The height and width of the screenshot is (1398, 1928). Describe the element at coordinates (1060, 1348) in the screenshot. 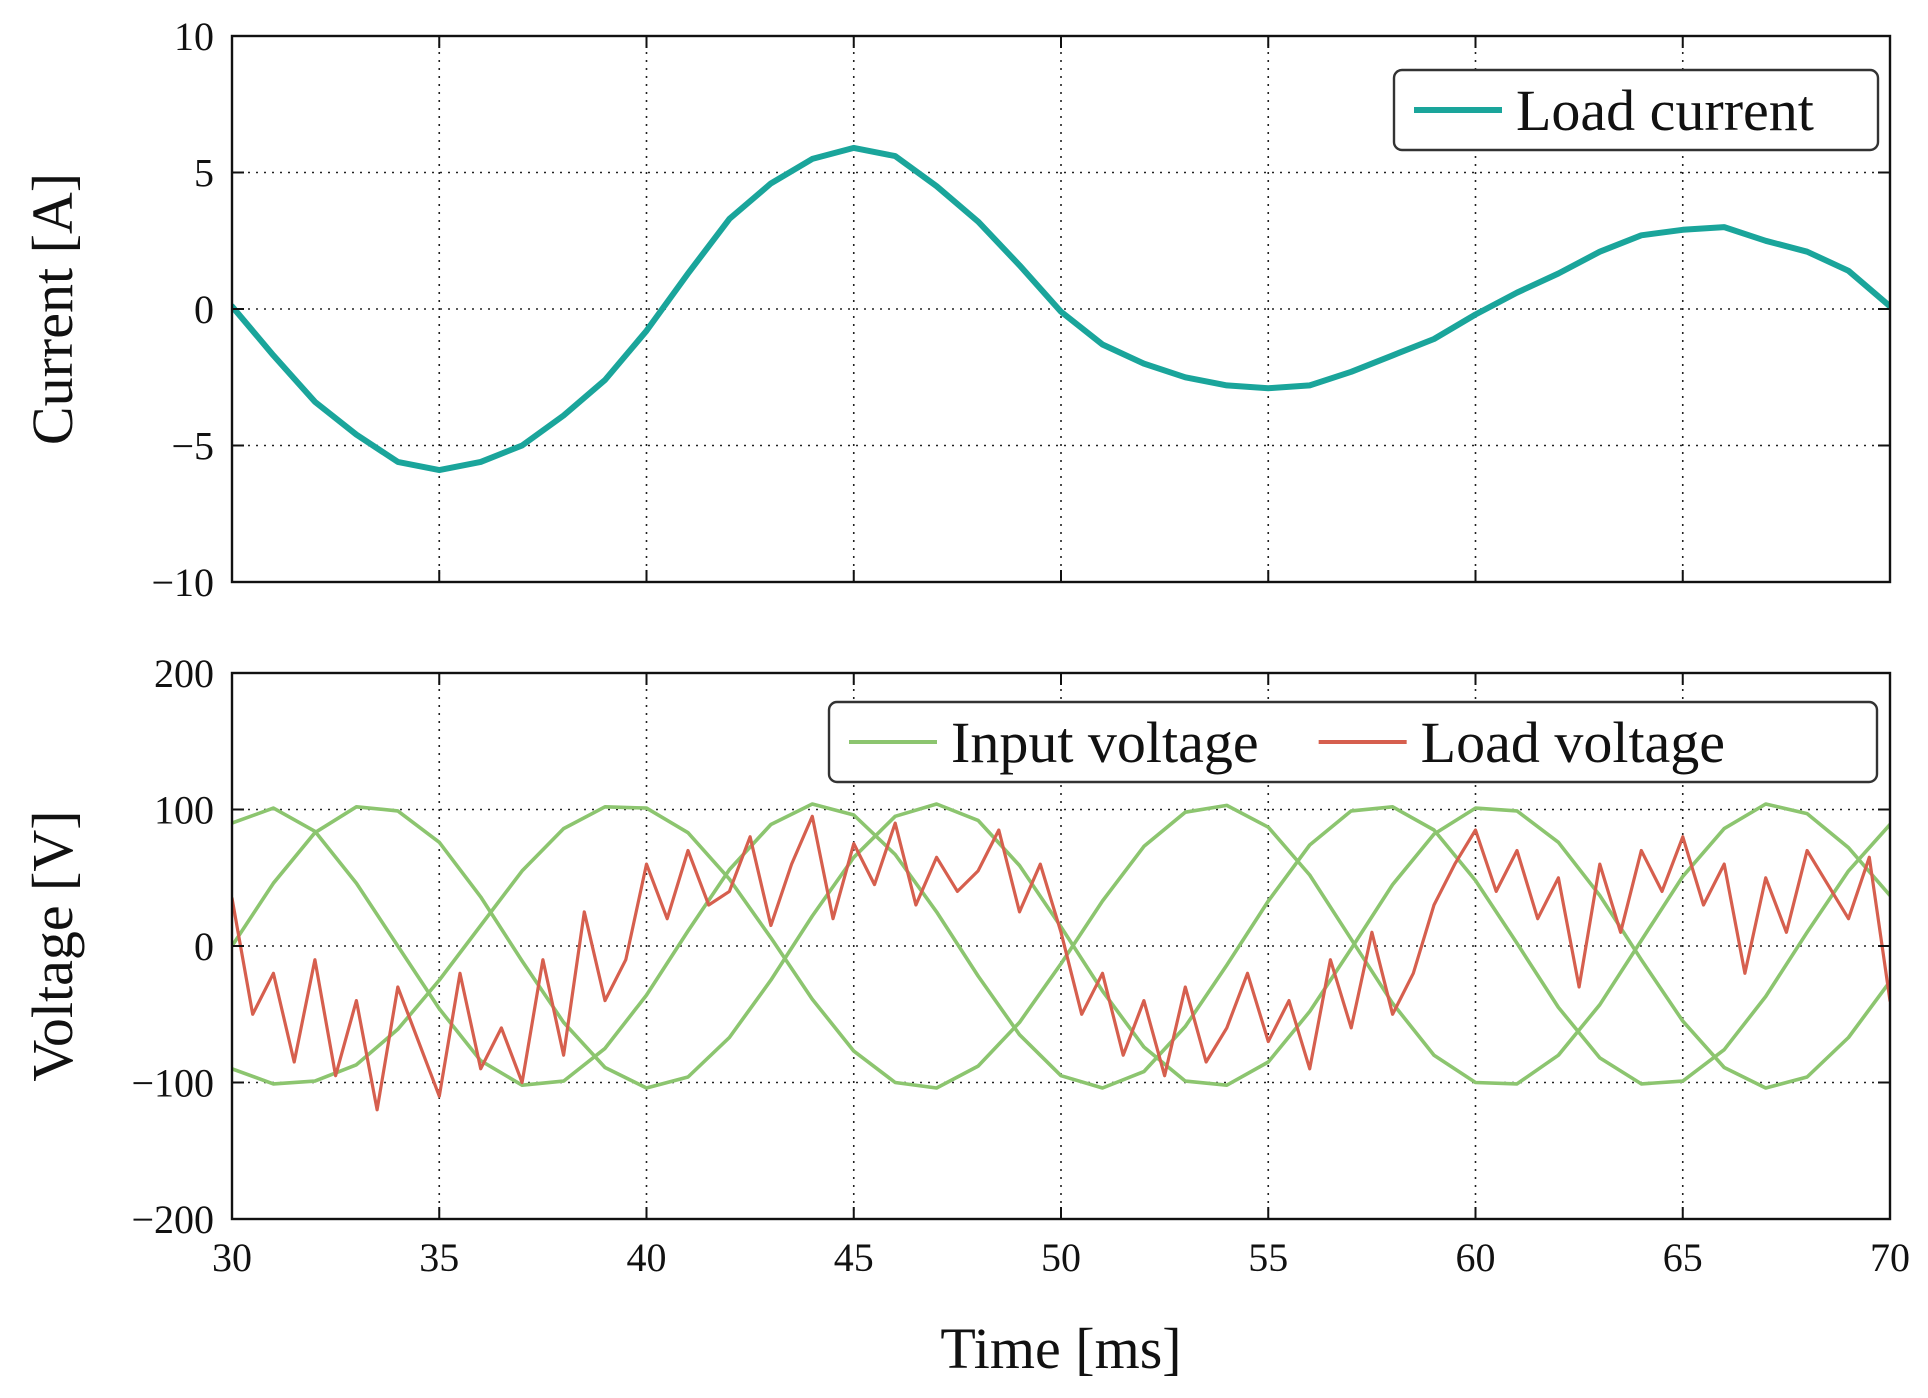

I see `voltage-xlabel: Time [ms]` at that location.